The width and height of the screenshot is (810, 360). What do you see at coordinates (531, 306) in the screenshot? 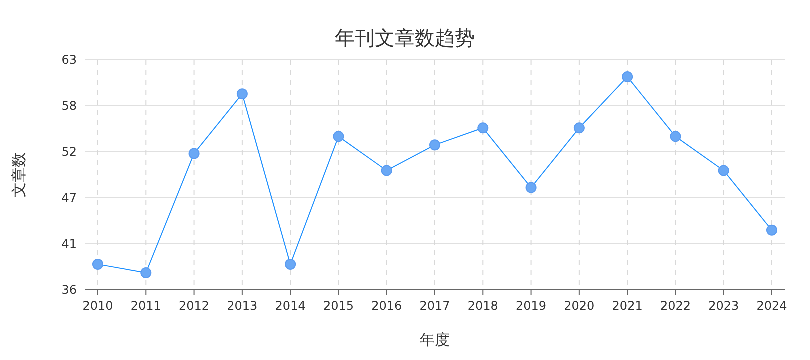
I see `x-tick-label: 2019` at bounding box center [531, 306].